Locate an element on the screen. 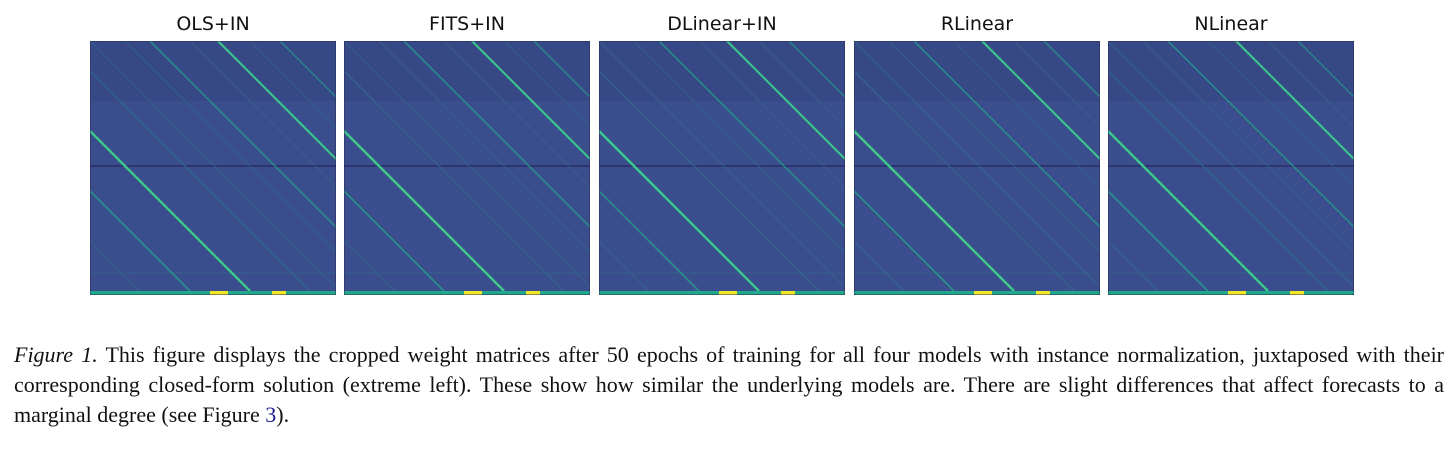 The width and height of the screenshot is (1456, 470). figure-reference-link: 3 is located at coordinates (271, 414).